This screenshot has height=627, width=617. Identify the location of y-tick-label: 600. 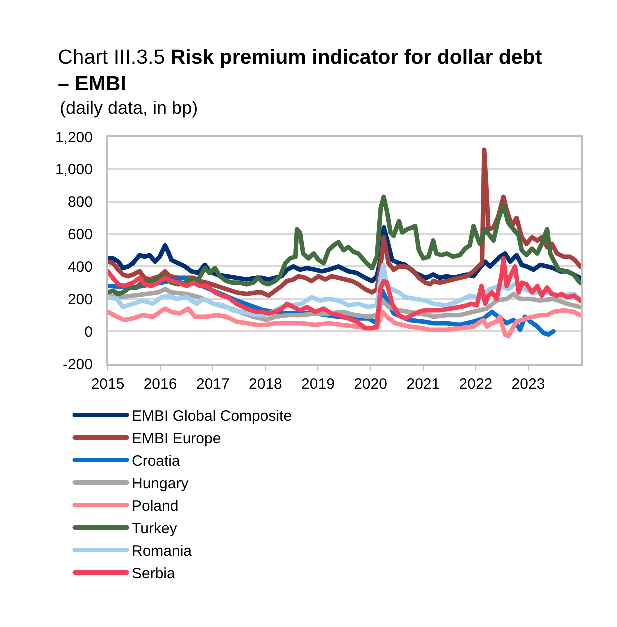
(80, 235).